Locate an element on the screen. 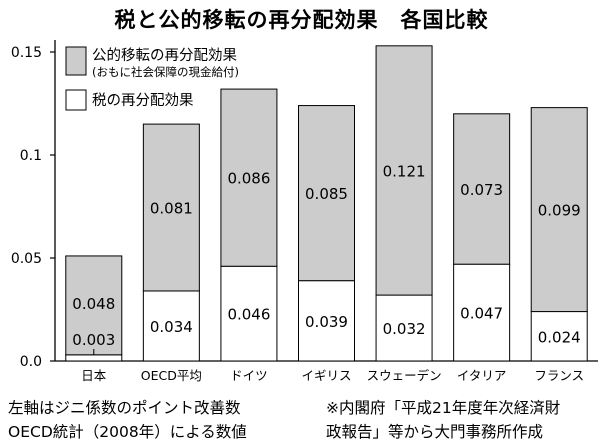  data-label-transfer: 0.048 is located at coordinates (93, 304).